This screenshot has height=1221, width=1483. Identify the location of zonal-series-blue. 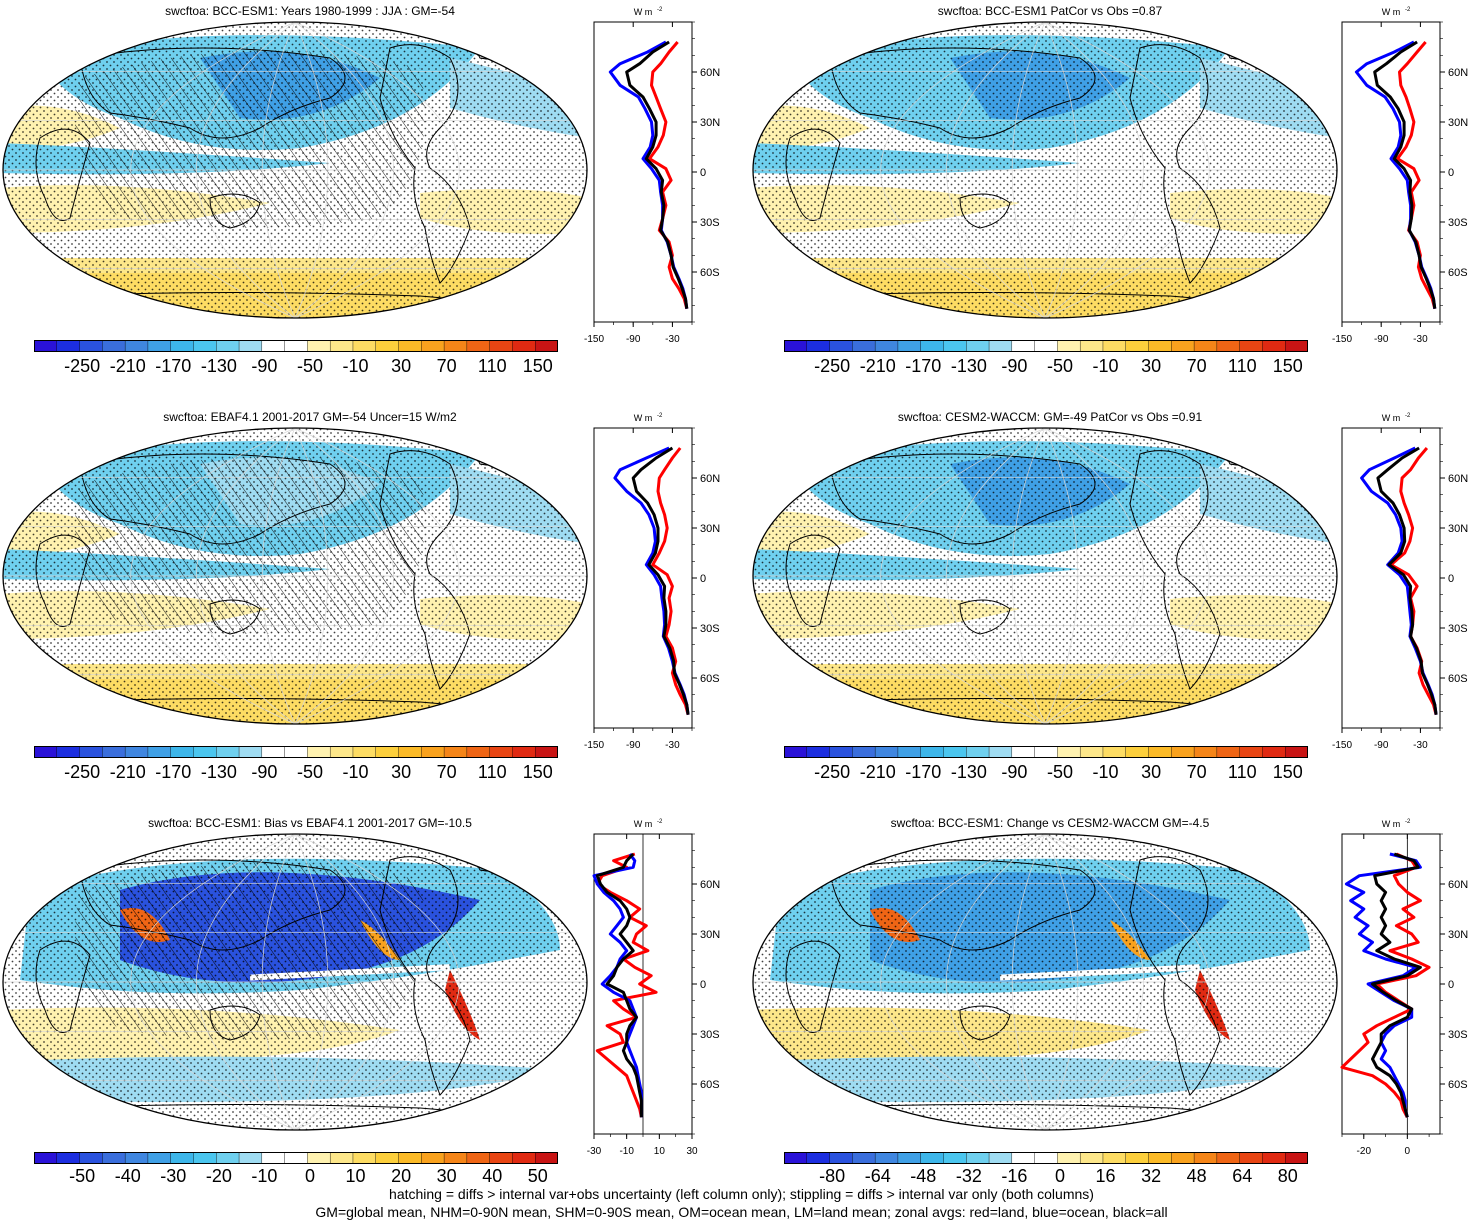
(1399, 580).